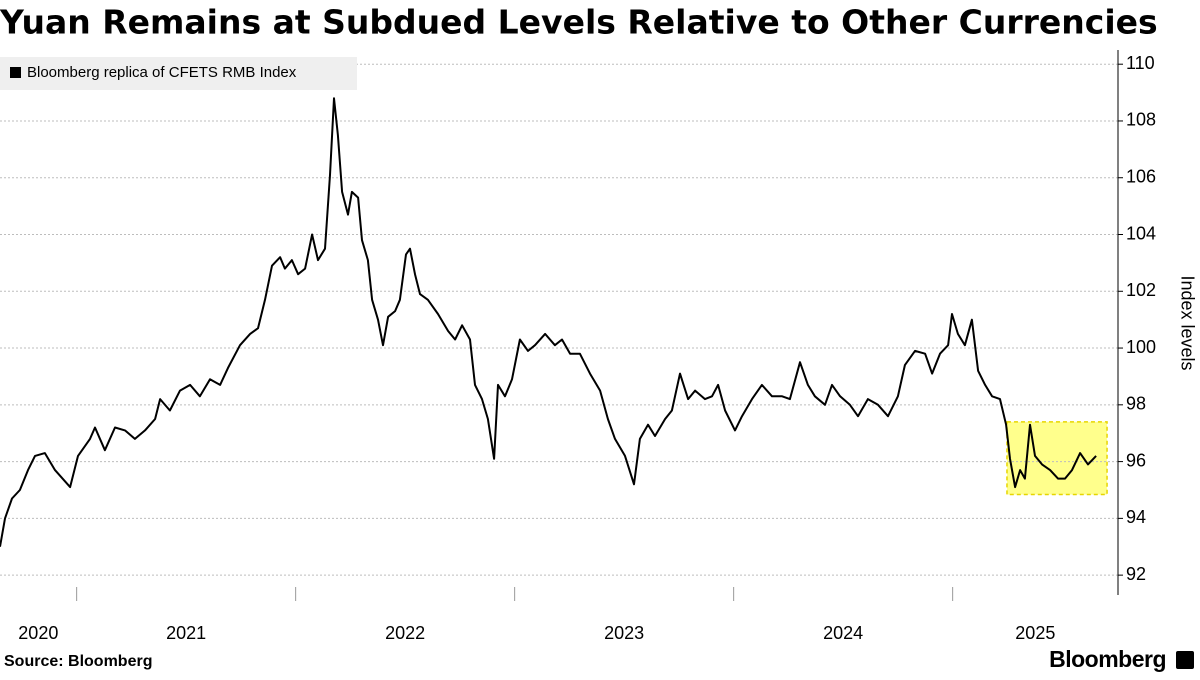 This screenshot has width=1200, height=680. What do you see at coordinates (162, 72) in the screenshot?
I see `legend-label: Bloomberg replica of CFETS RMB Index` at bounding box center [162, 72].